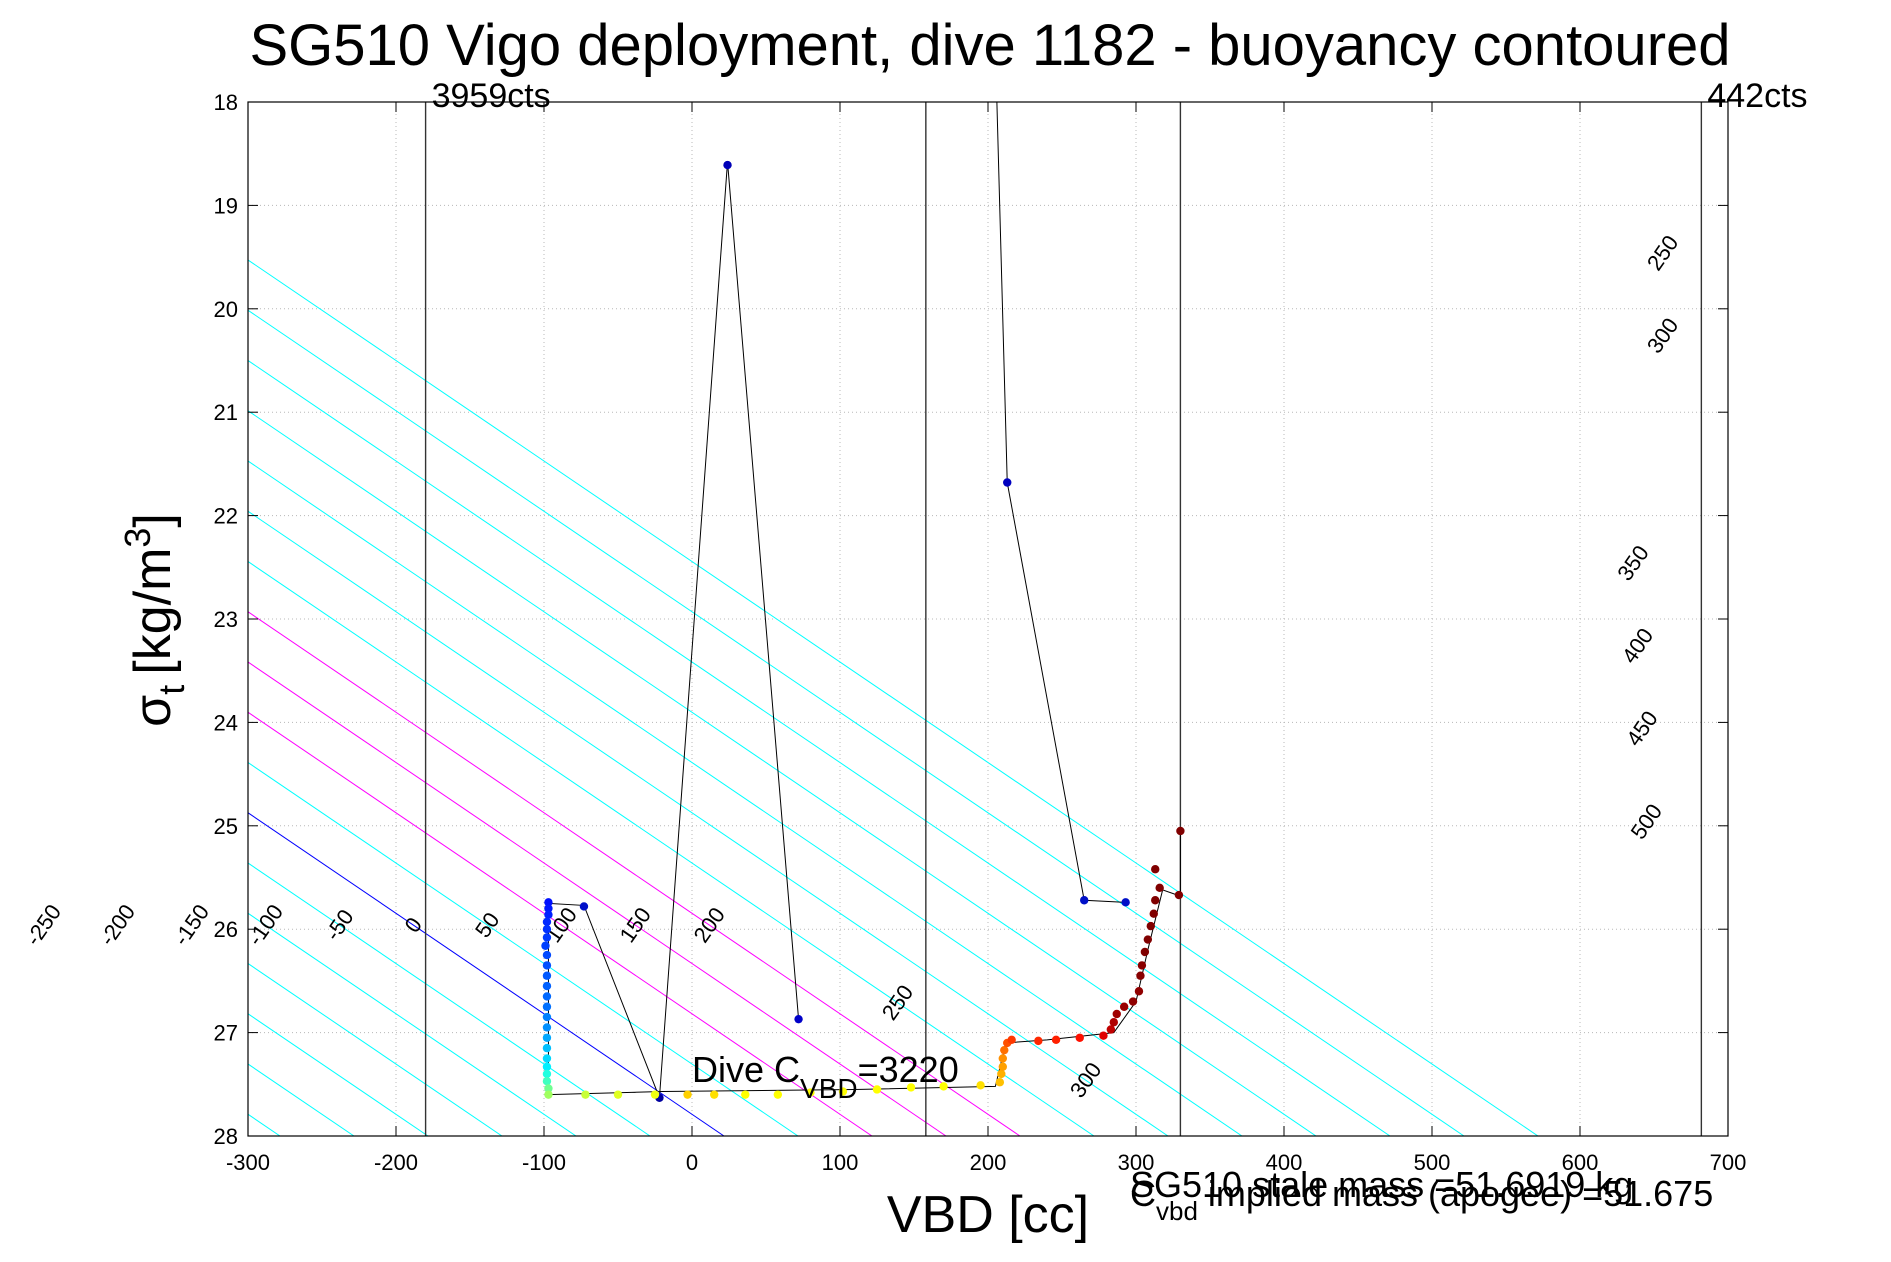  Describe the element at coordinates (829, 1088) in the screenshot. I see `dive-cvbd-sub: VBD` at that location.